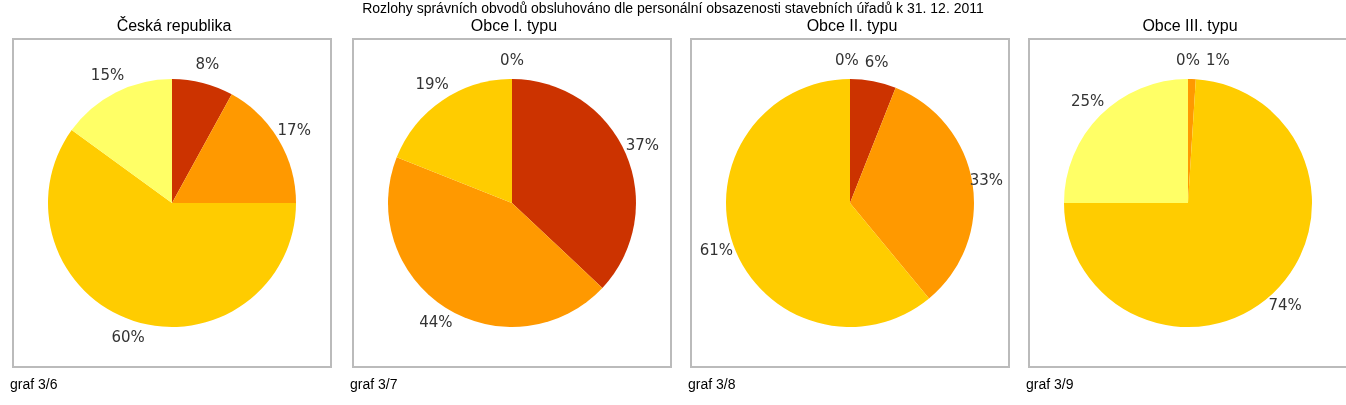 The width and height of the screenshot is (1346, 405). What do you see at coordinates (1285, 305) in the screenshot?
I see `data-label: 74%` at bounding box center [1285, 305].